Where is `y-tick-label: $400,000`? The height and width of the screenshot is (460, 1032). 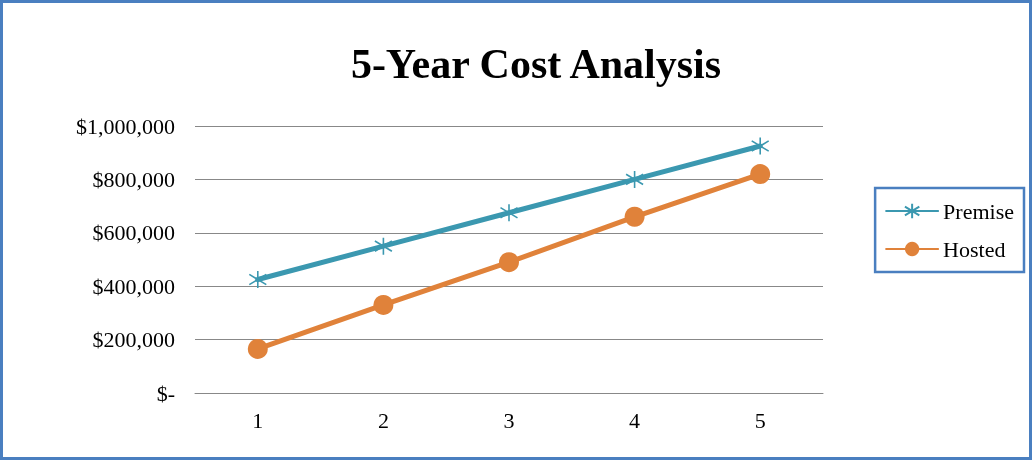 y-tick-label: $400,000 is located at coordinates (133, 286).